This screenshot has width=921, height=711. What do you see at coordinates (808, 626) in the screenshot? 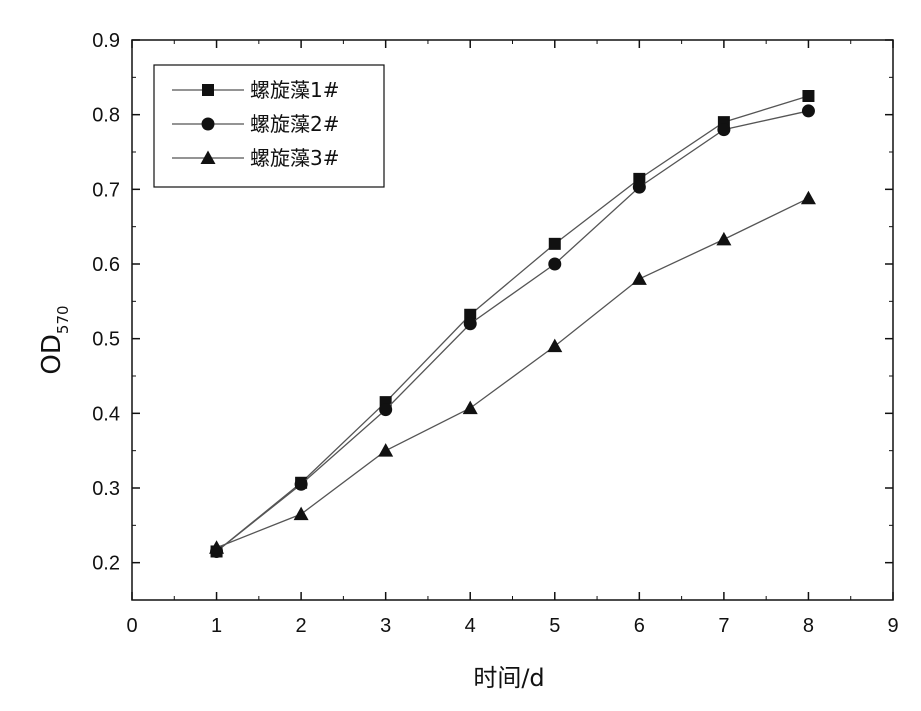
I see `x-tick-label: 8` at bounding box center [808, 626].